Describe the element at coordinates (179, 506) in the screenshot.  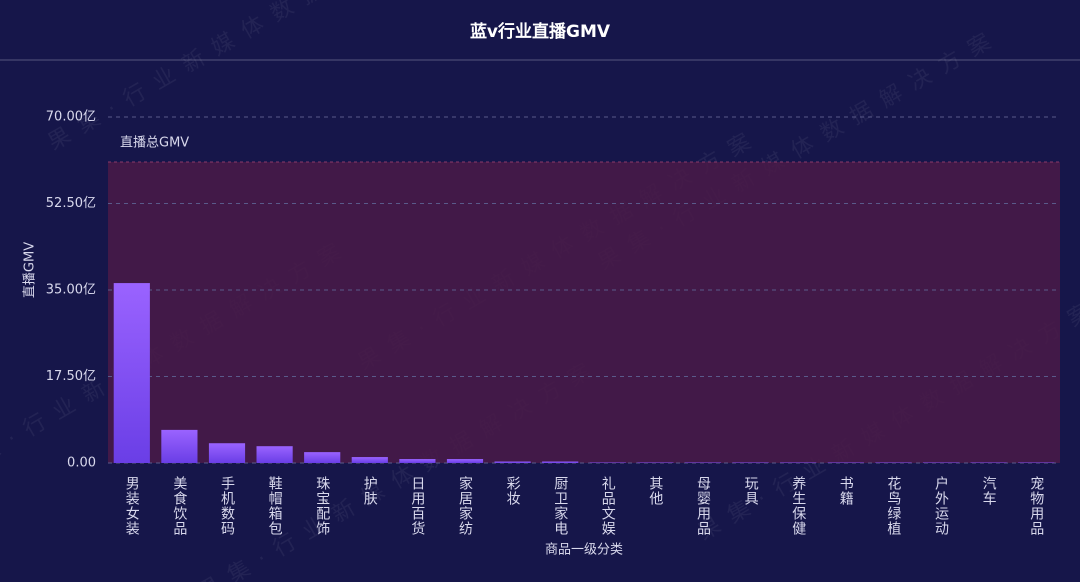
I see `x-tick-label: 美食饮品` at that location.